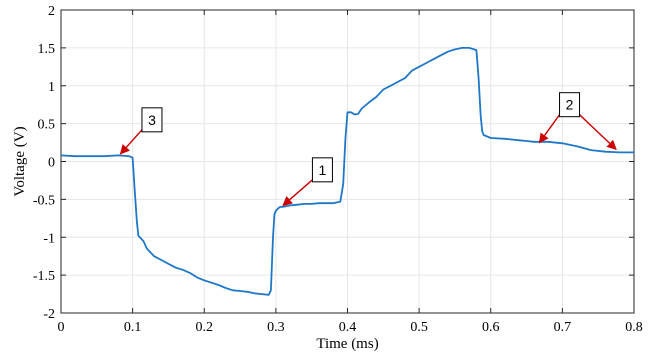 The width and height of the screenshot is (657, 354). I want to click on x-tick-label: 0.3, so click(276, 327).